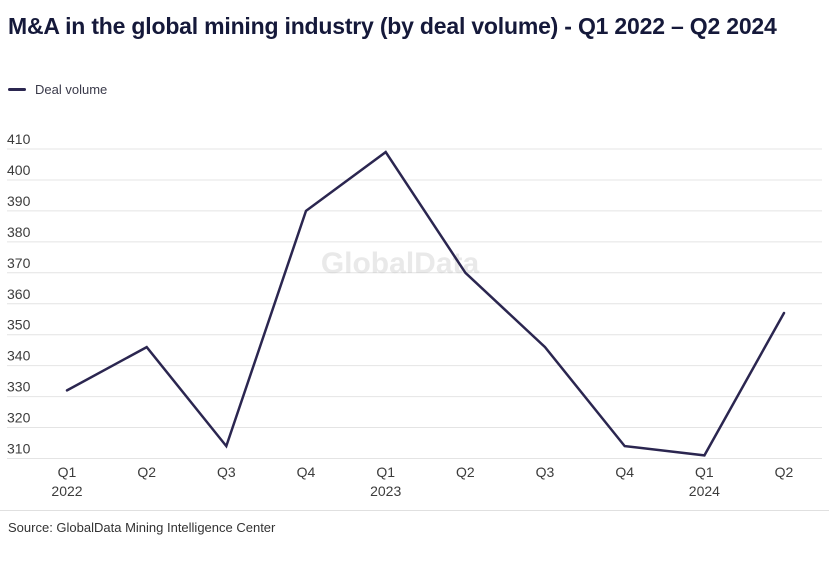 The width and height of the screenshot is (829, 582). Describe the element at coordinates (19, 386) in the screenshot. I see `y-axis-label: 330` at that location.